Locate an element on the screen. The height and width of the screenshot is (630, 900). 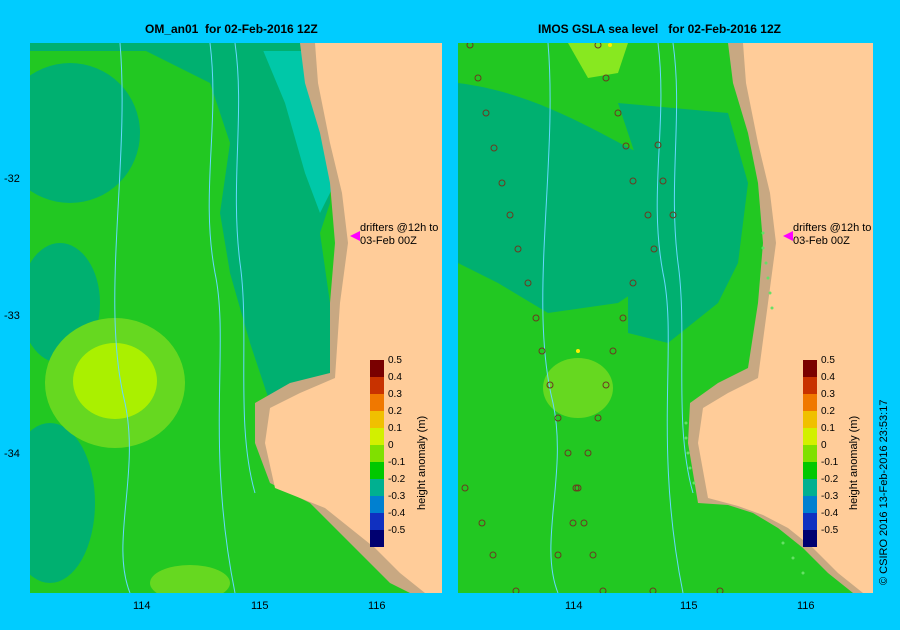
y-tick-label: -34 is located at coordinates (12, 454).